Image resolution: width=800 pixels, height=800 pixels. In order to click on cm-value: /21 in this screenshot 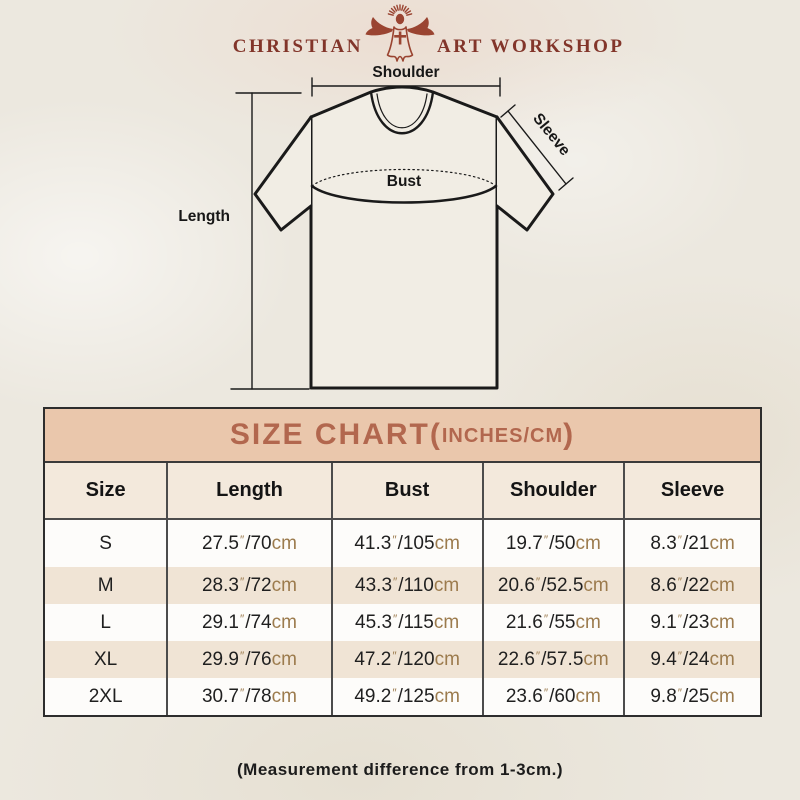, I will do `click(696, 543)`.